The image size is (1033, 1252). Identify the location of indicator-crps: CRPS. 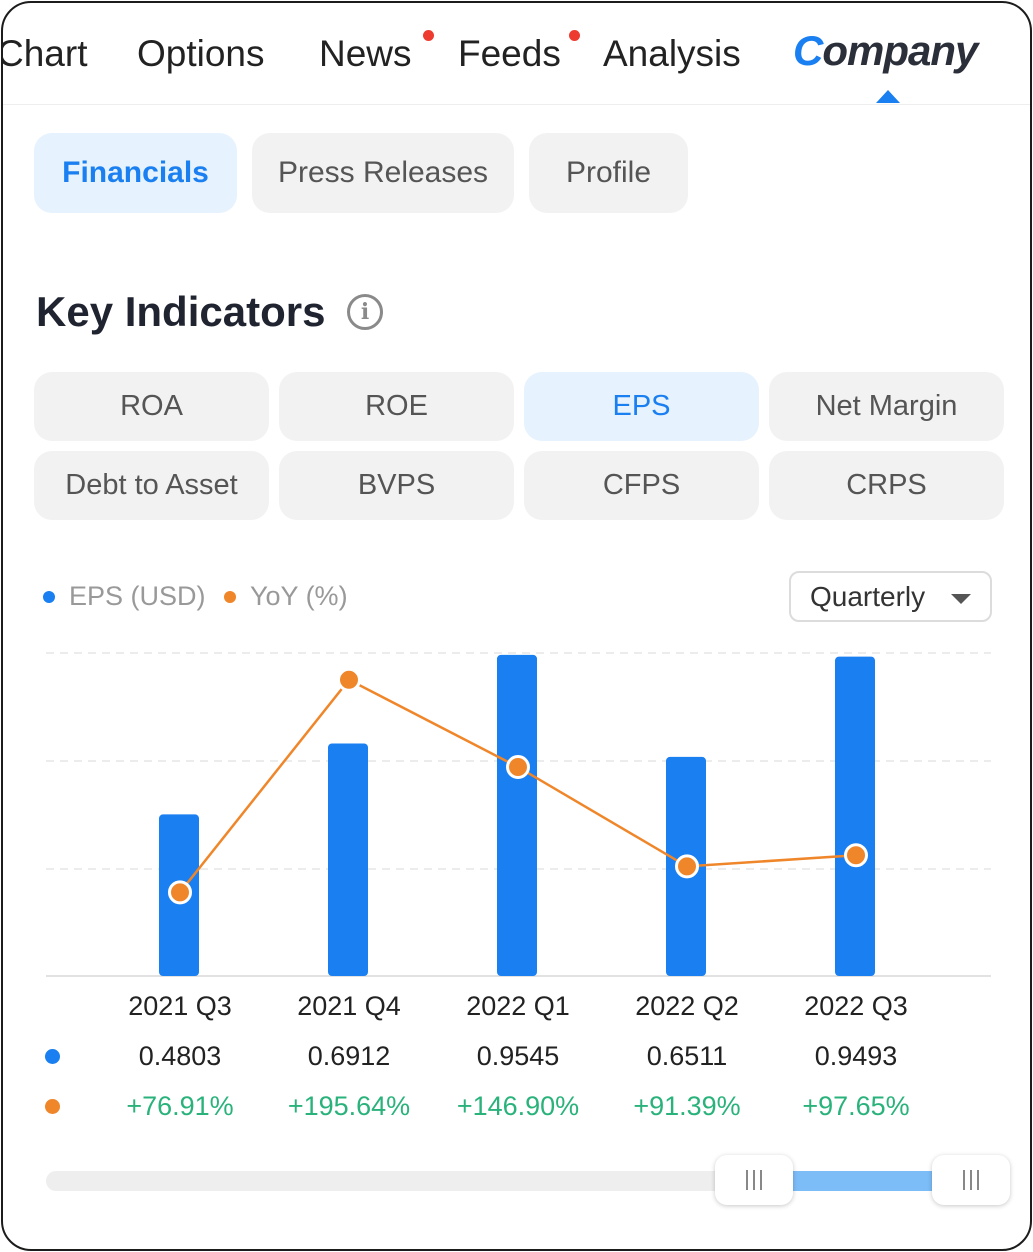
(886, 485).